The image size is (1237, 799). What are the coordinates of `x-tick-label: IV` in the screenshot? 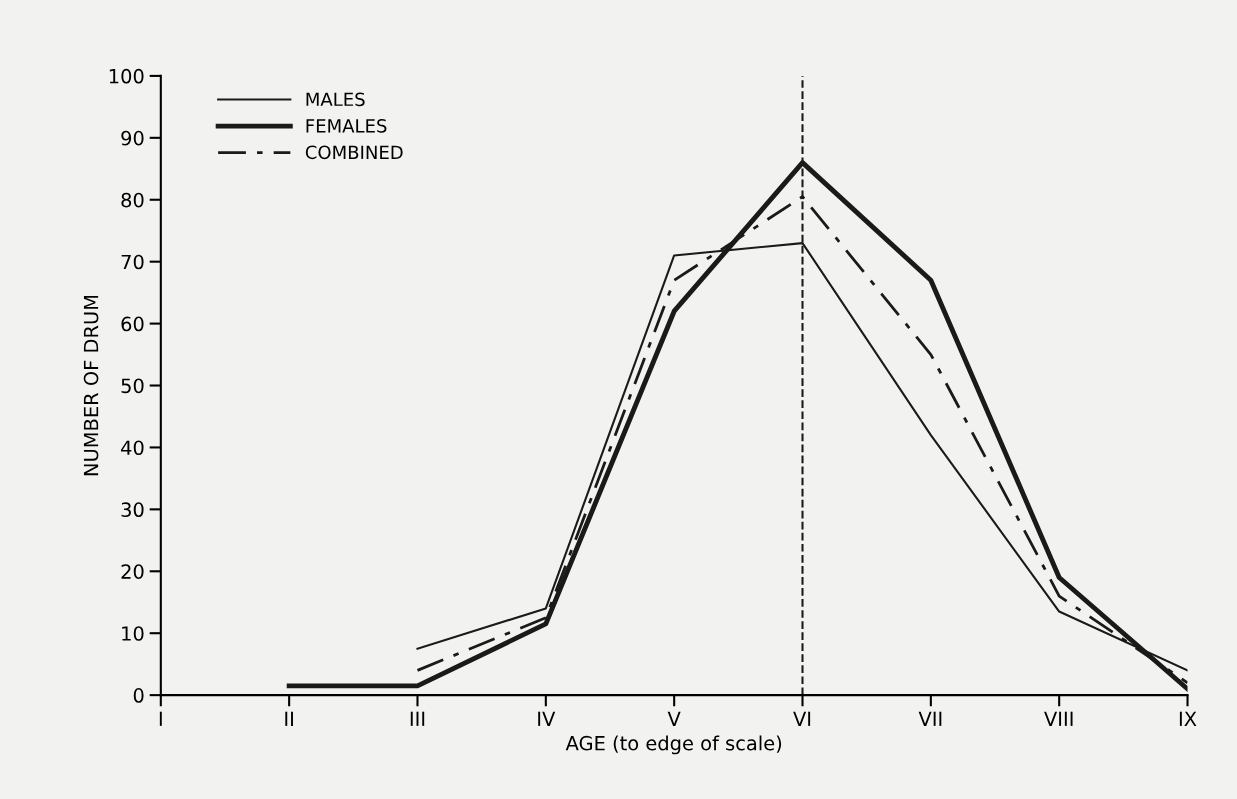 It's located at (547, 718).